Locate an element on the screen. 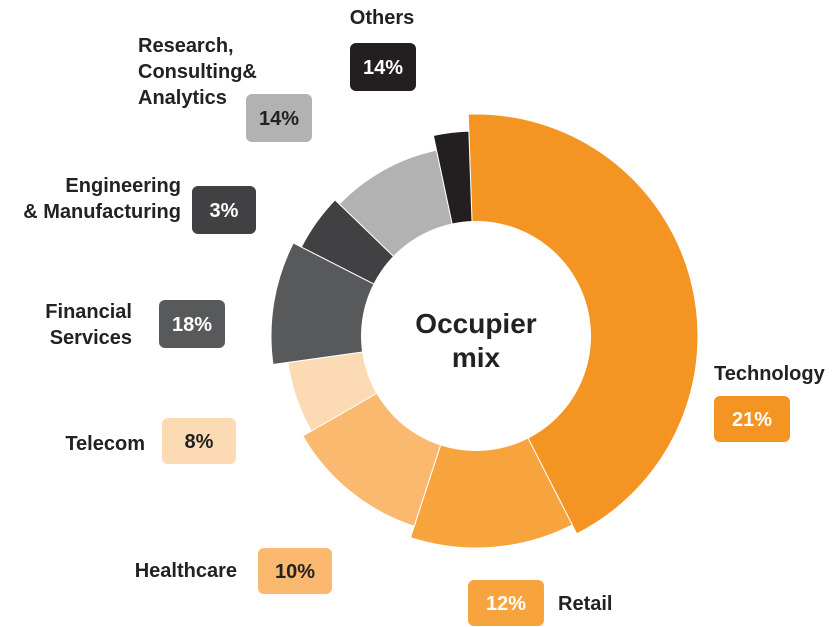 The width and height of the screenshot is (840, 627). value-badge-engineering-manufacturing is located at coordinates (224, 210).